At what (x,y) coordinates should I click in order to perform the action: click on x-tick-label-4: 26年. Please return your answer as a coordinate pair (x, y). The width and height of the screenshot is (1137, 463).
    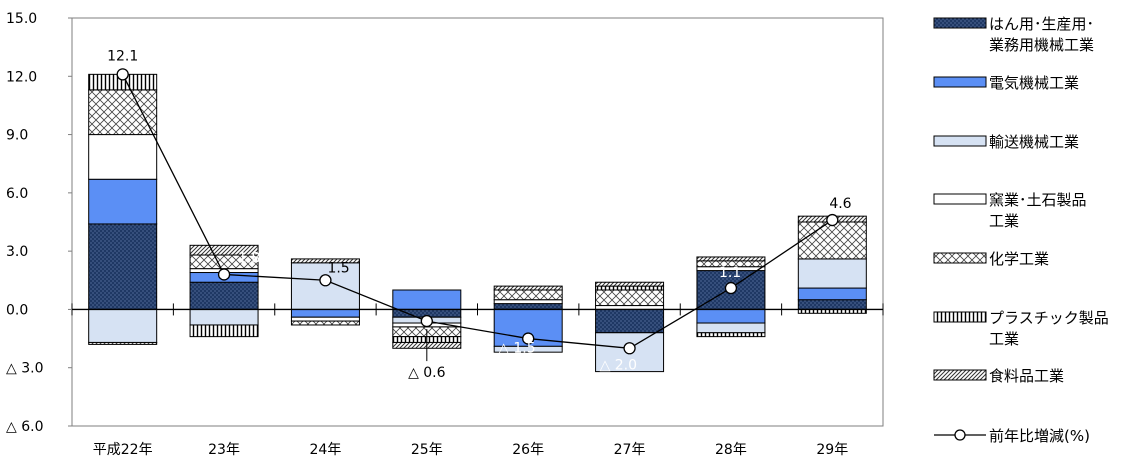
    Looking at the image, I should click on (528, 450).